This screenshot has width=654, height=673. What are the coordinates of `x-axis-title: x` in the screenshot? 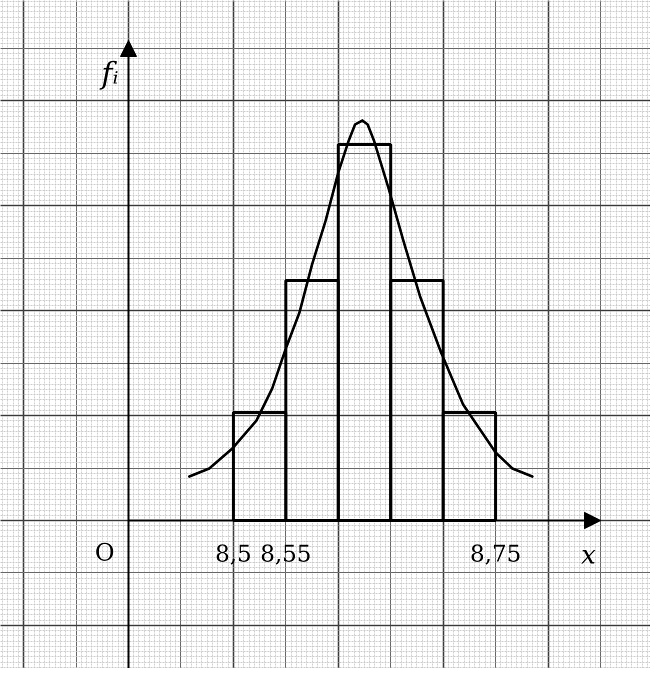 It's located at (588, 555).